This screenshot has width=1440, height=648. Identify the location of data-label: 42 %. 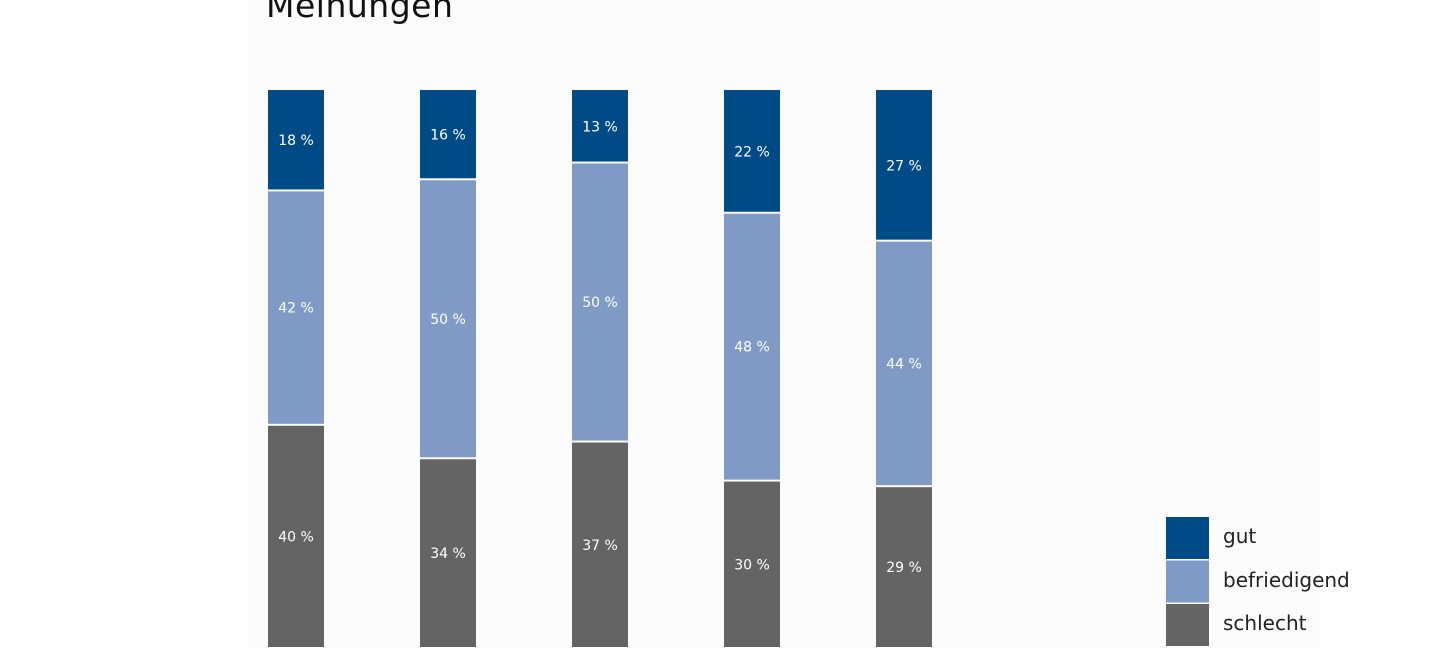
(296, 309).